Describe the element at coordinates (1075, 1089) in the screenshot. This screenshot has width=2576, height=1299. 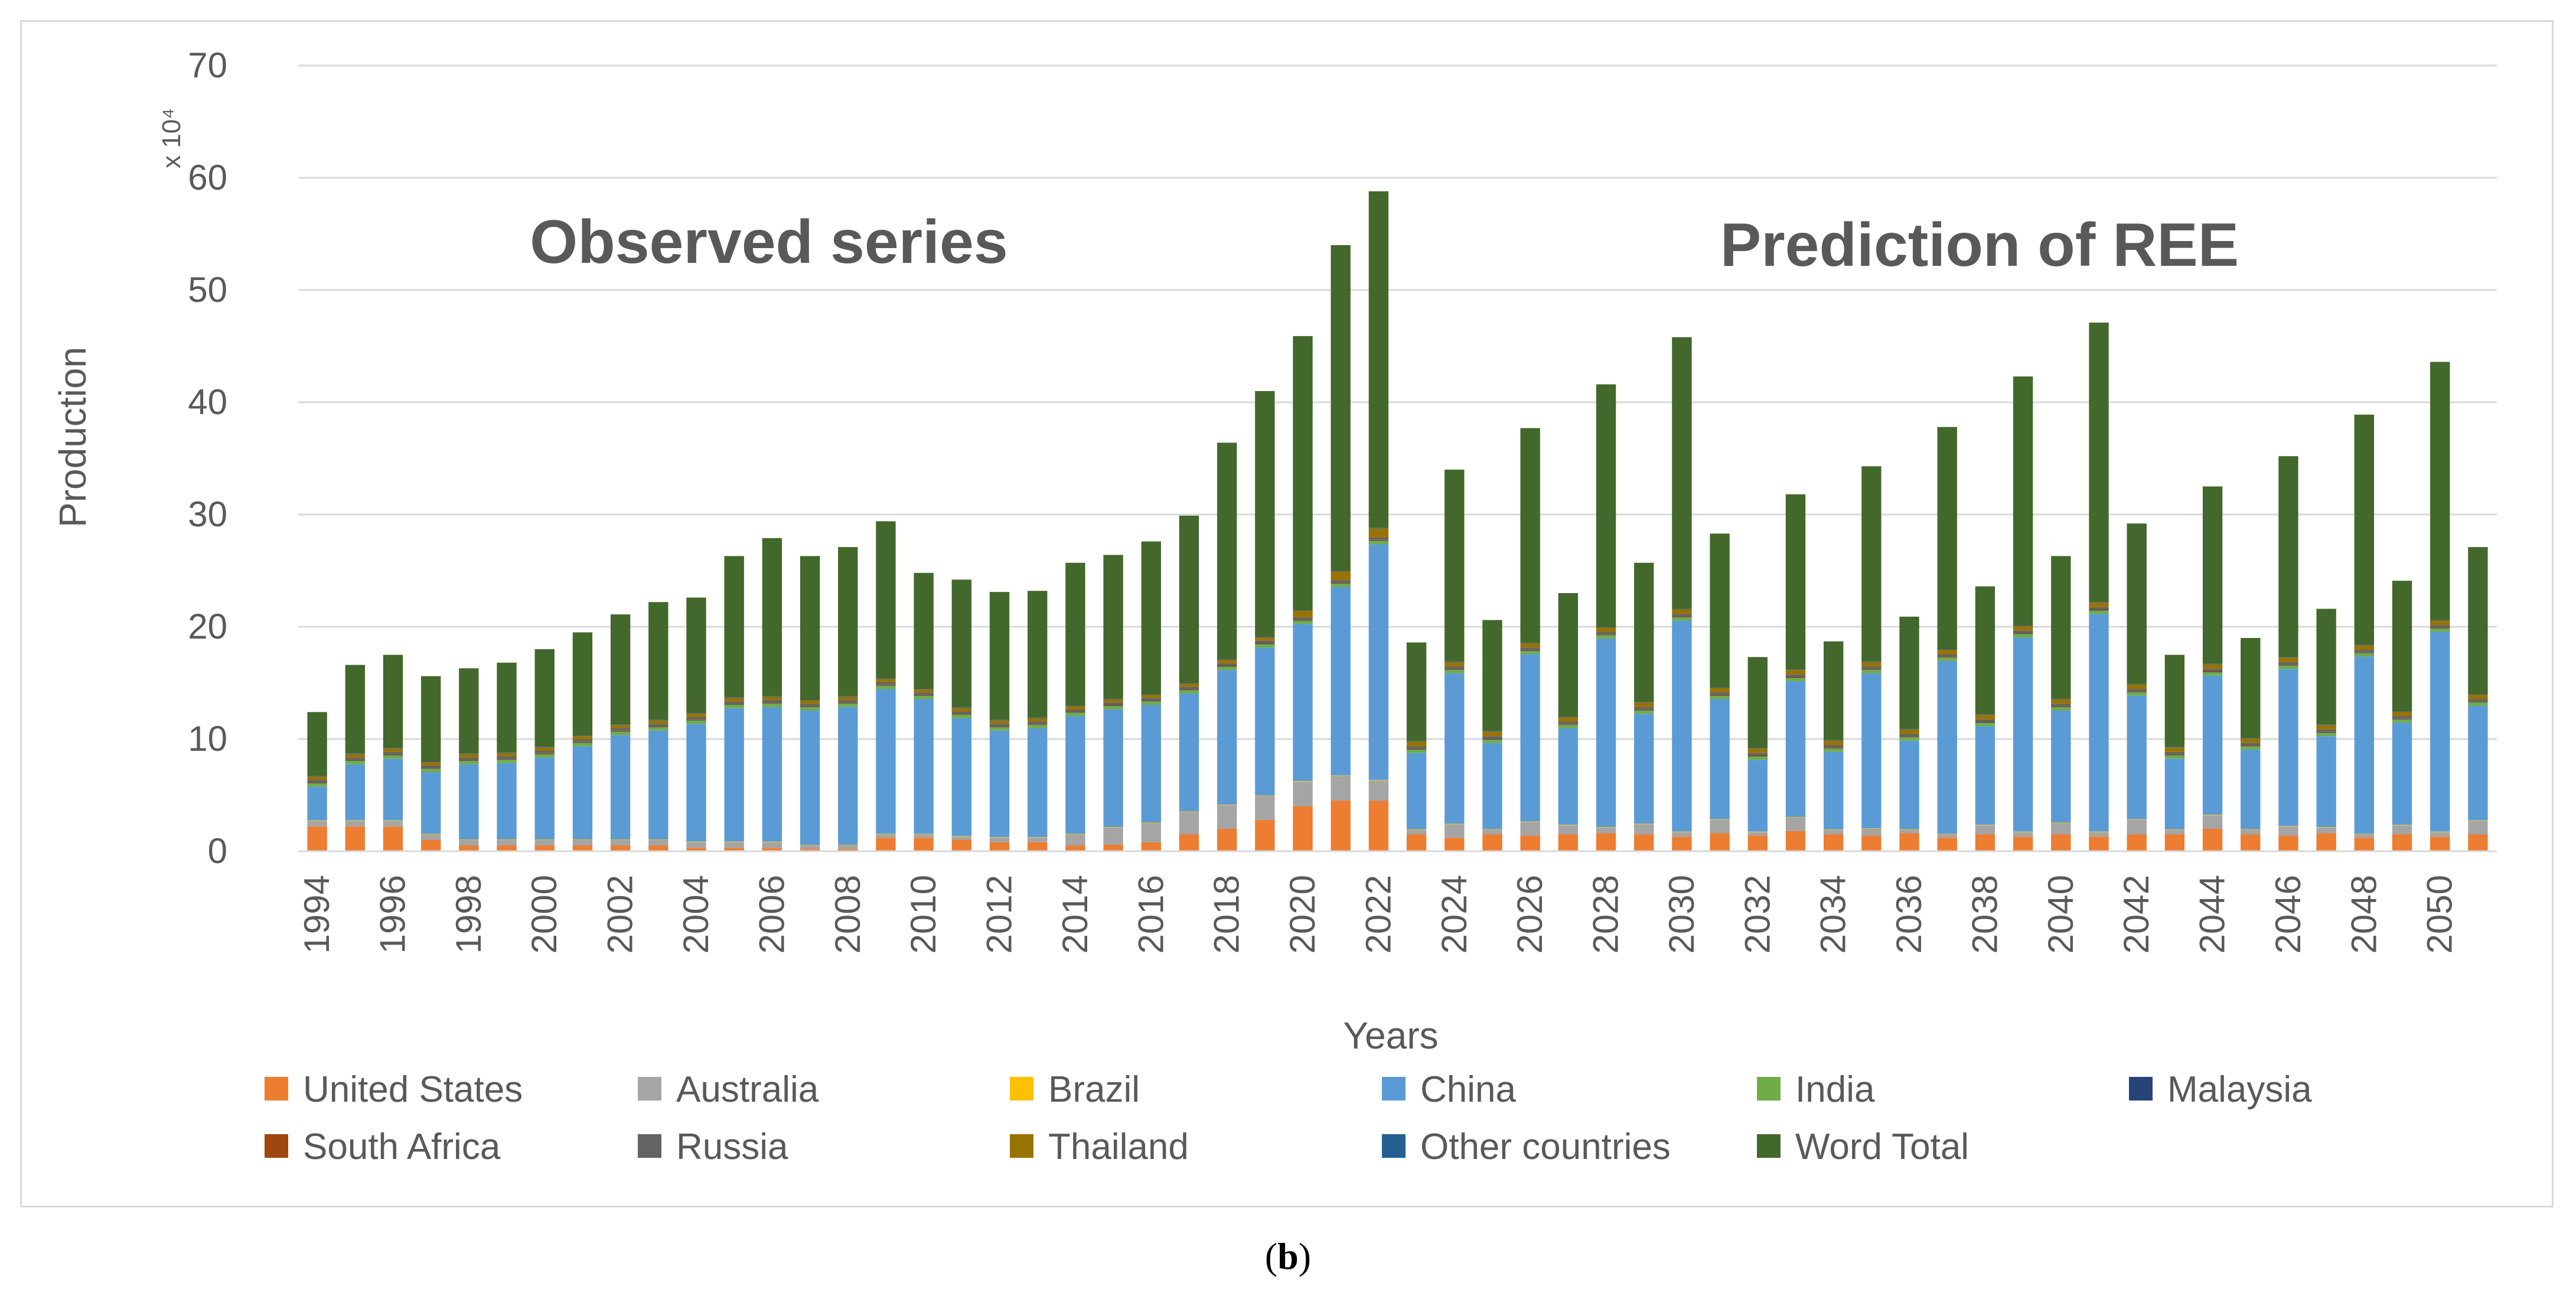
I see `legend-item: Brazil` at that location.